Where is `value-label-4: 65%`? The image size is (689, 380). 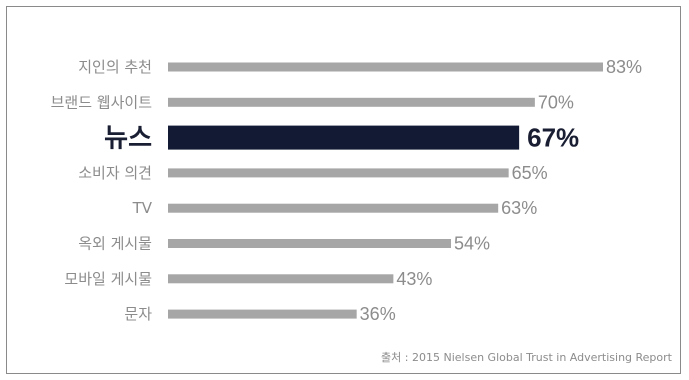
value-label-4: 65% is located at coordinates (530, 173).